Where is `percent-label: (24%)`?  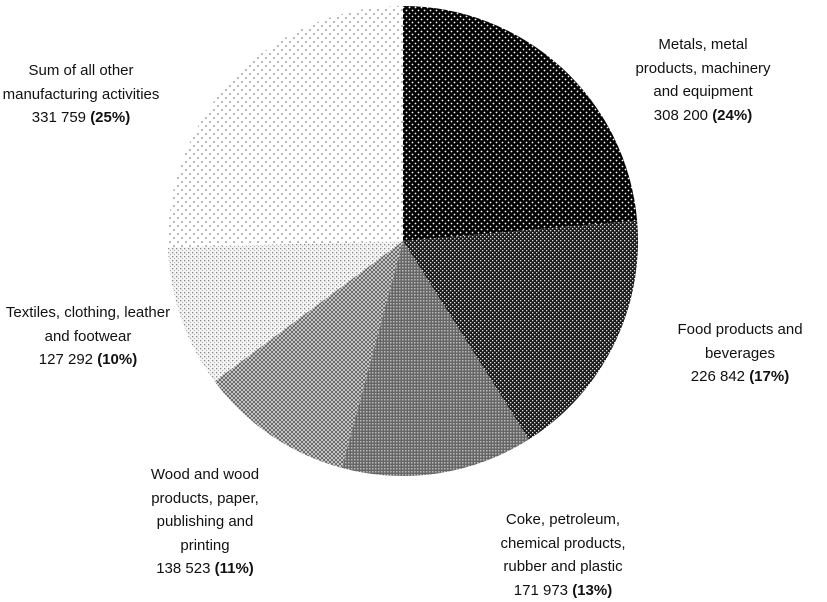 percent-label: (24%) is located at coordinates (732, 115).